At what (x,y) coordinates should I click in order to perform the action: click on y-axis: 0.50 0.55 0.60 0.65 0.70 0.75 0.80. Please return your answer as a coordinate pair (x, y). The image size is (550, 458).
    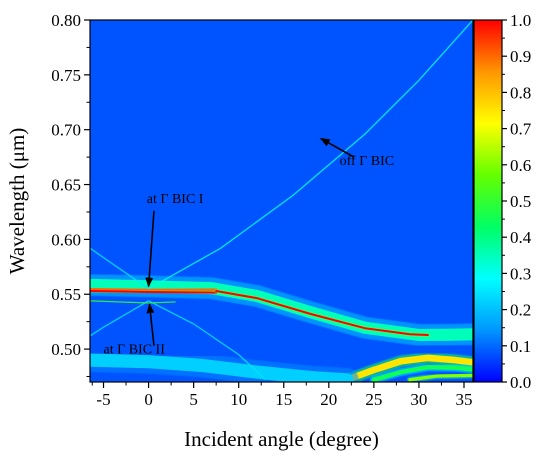
    Looking at the image, I should click on (70, 194).